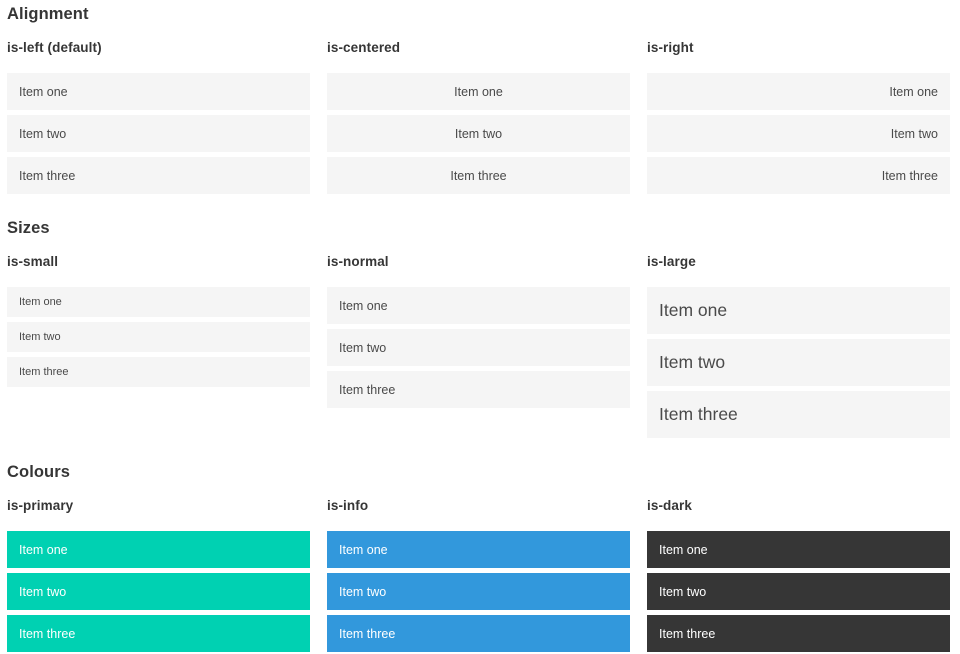 This screenshot has width=960, height=654. Describe the element at coordinates (40, 505) in the screenshot. I see `column-label: is-primary` at that location.